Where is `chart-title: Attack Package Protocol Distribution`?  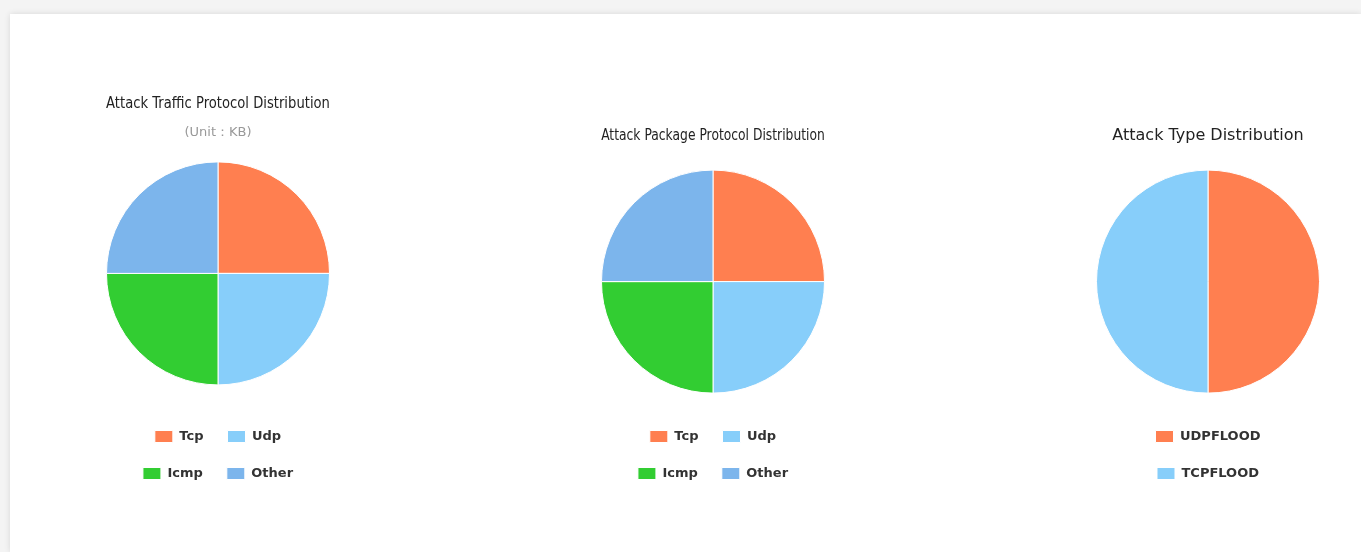 chart-title: Attack Package Protocol Distribution is located at coordinates (713, 134).